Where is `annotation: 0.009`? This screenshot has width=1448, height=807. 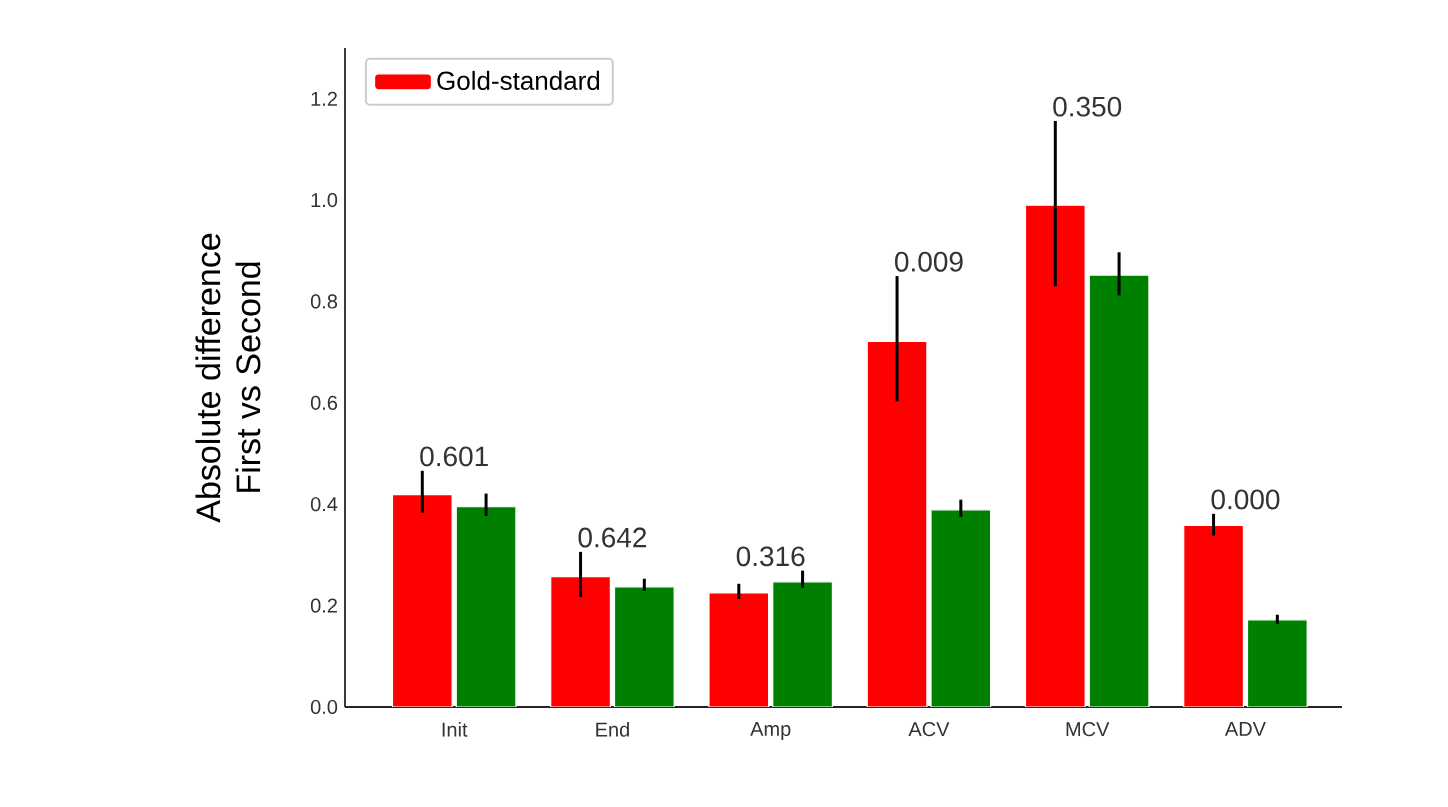 annotation: 0.009 is located at coordinates (929, 261).